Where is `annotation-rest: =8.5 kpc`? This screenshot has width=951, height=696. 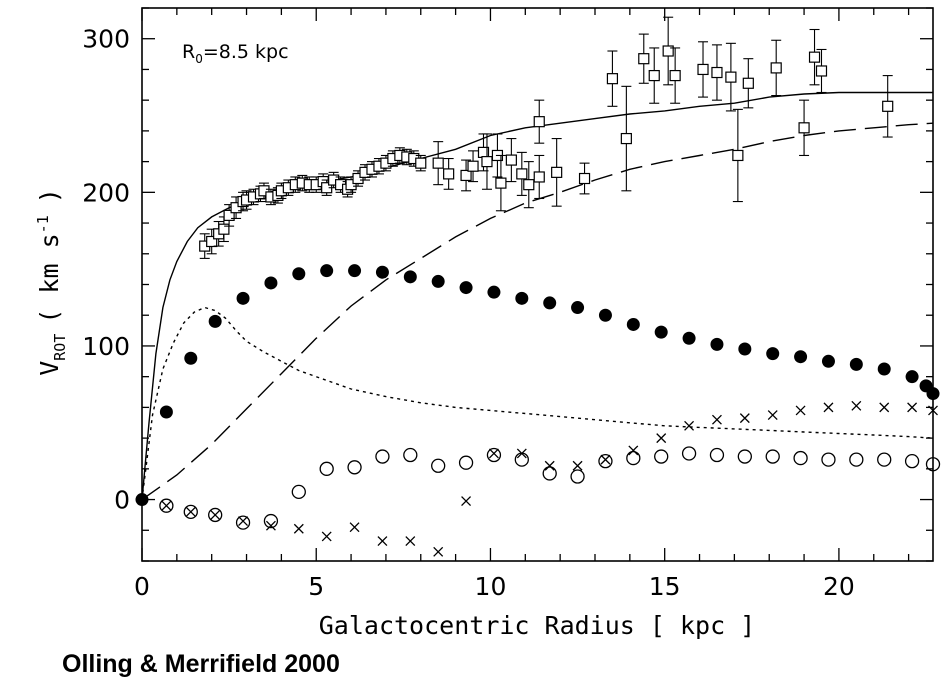 annotation-rest: =8.5 kpc is located at coordinates (246, 52).